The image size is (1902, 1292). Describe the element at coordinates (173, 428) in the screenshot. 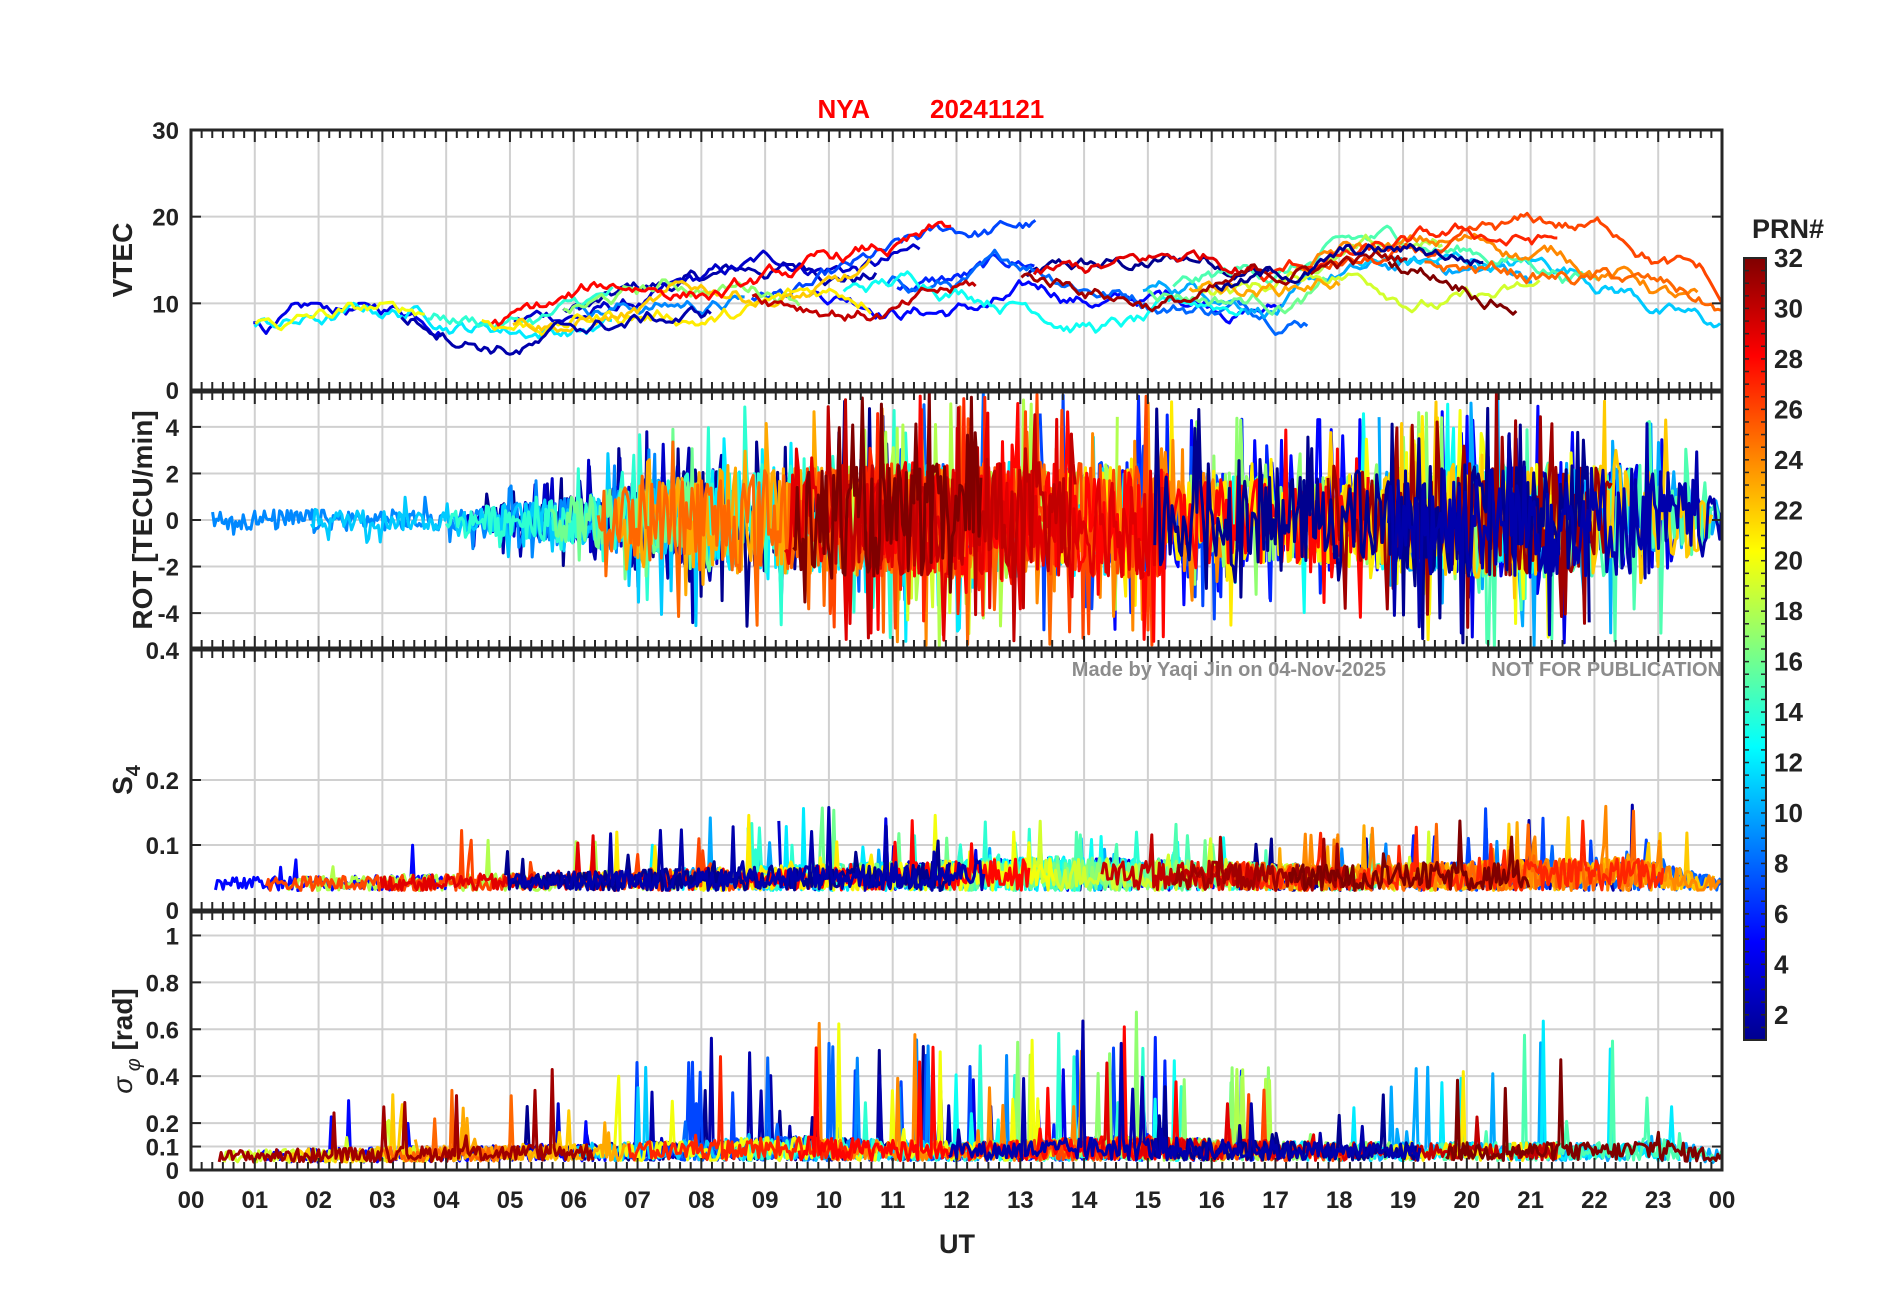

I see `y-tick-label: 4` at that location.